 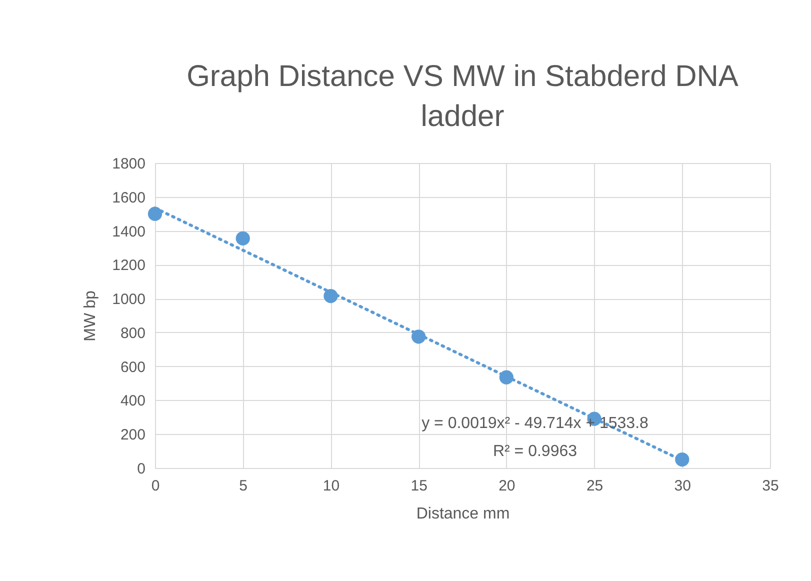 I want to click on x-tick-label: 35, so click(x=770, y=486).